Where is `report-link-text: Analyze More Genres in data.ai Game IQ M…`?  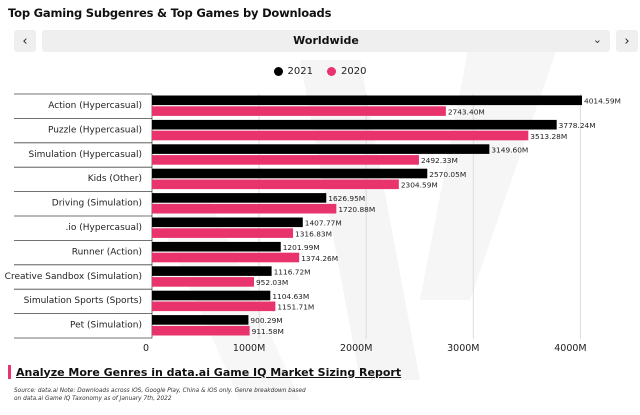
report-link-text: Analyze More Genres in data.ai Game IQ M… is located at coordinates (209, 372).